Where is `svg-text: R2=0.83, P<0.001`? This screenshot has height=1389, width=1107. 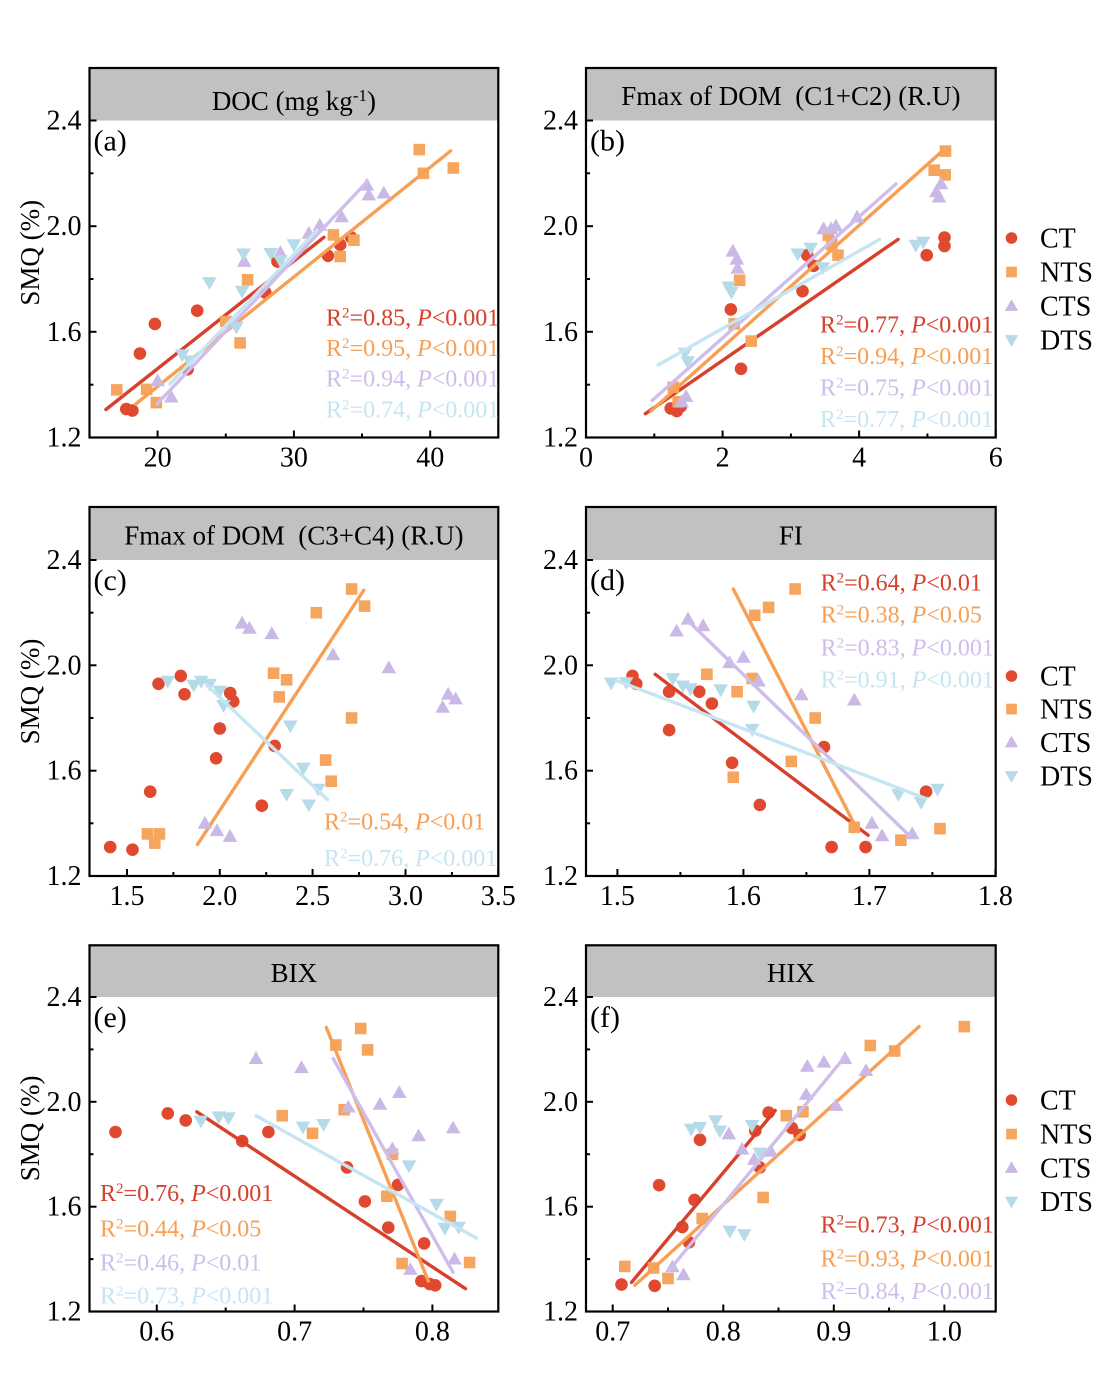 svg-text: R2=0.83, P<0.001 is located at coordinates (907, 648).